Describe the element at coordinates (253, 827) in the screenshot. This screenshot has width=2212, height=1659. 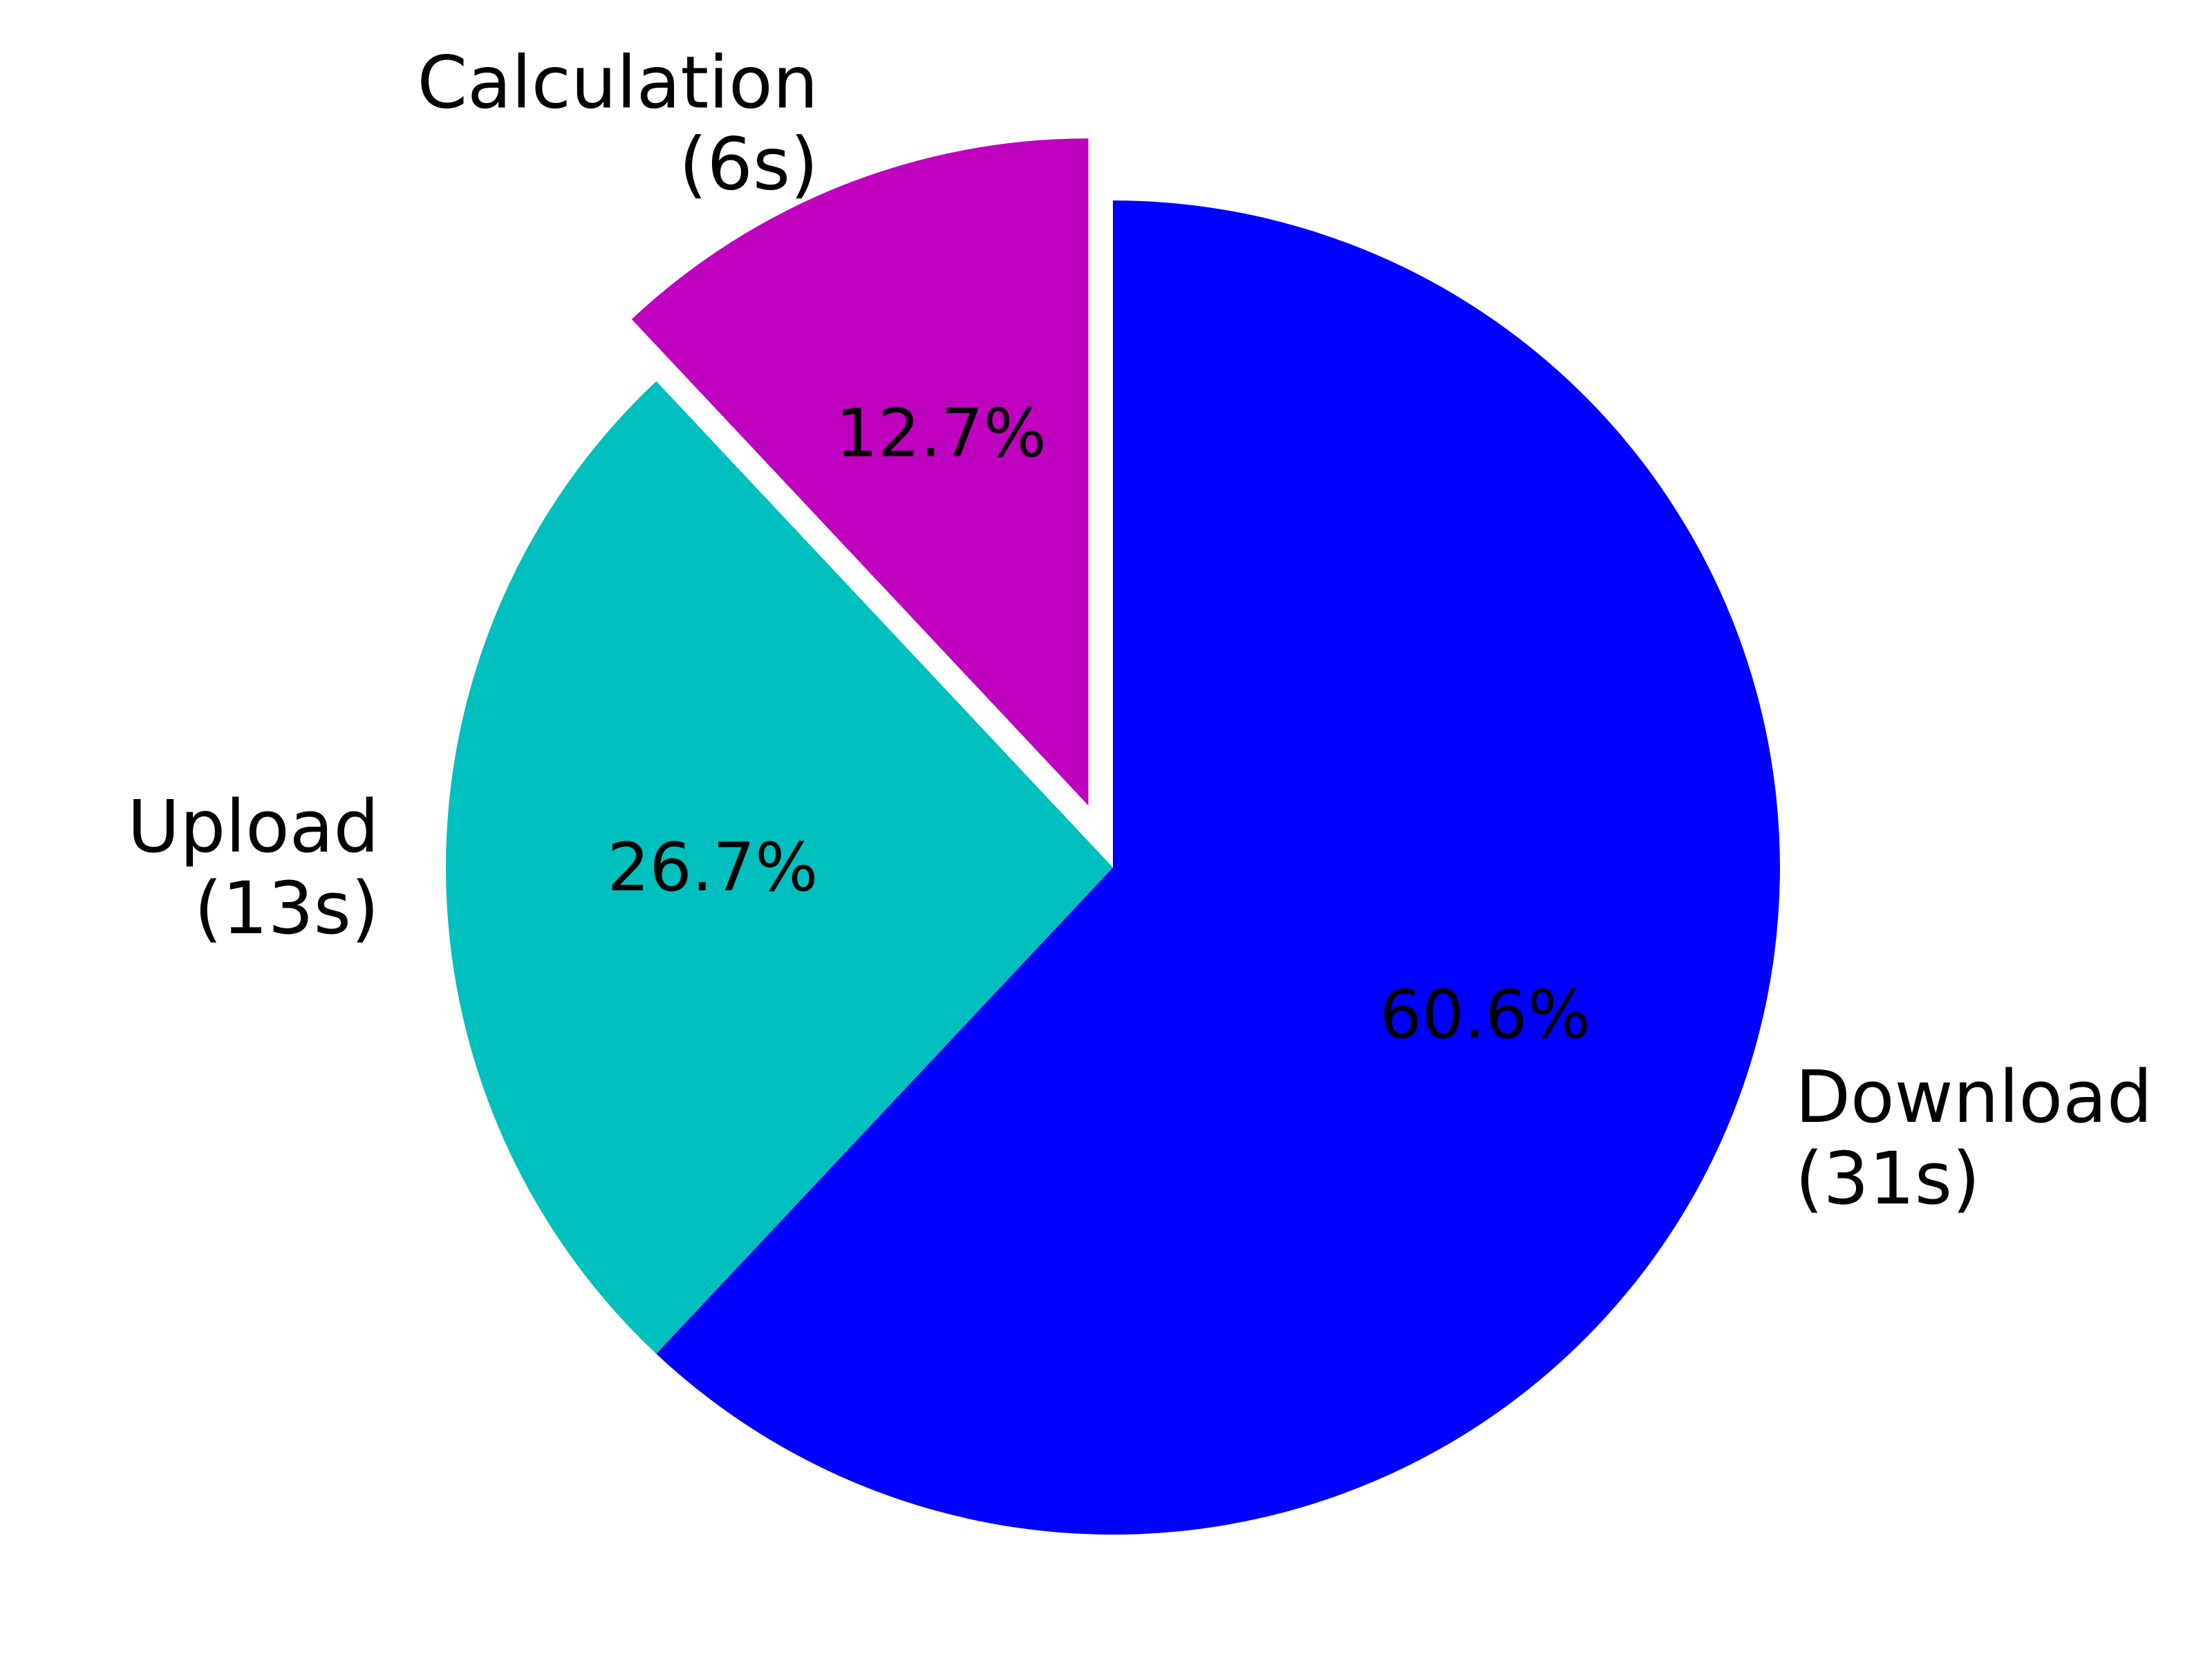
I see `pie-category-name-upload: Upload` at that location.